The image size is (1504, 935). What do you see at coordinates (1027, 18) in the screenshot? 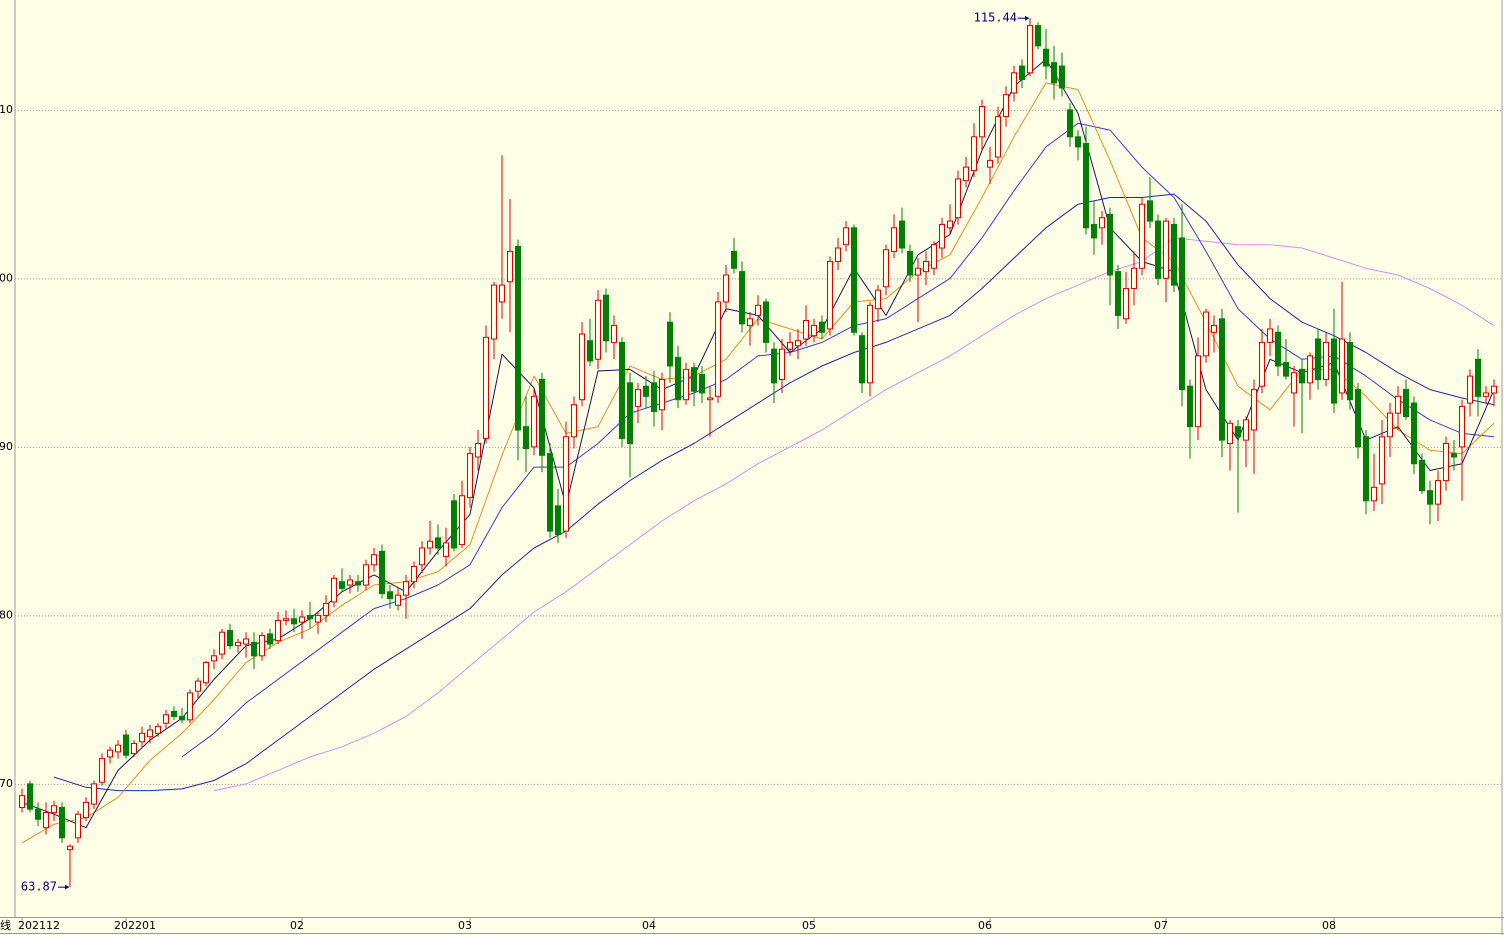
I see `high-marker-arrowhead` at bounding box center [1027, 18].